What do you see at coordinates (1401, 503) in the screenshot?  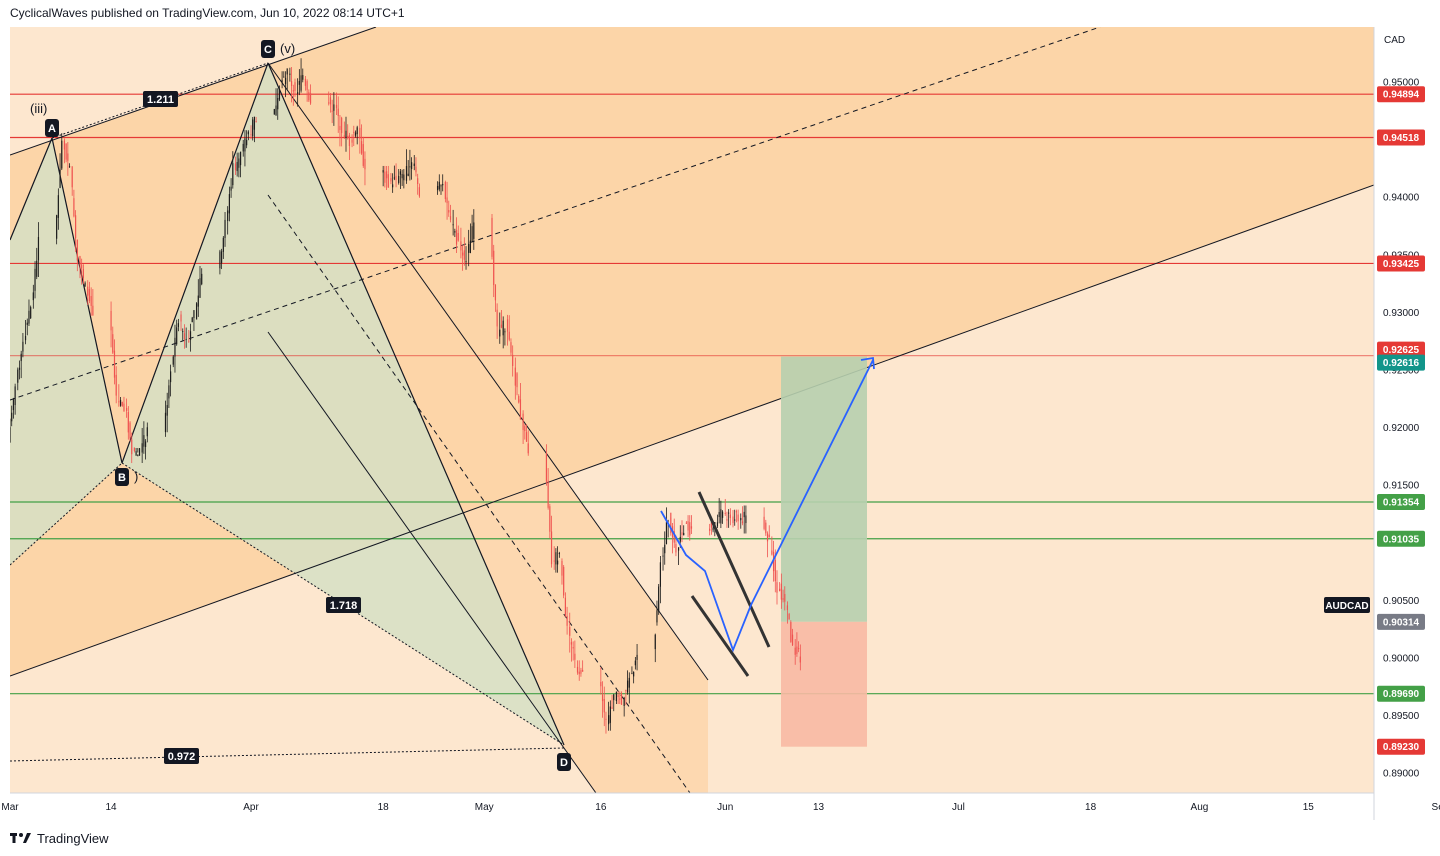 I see `price-badge-0.91354: 0.91354` at bounding box center [1401, 503].